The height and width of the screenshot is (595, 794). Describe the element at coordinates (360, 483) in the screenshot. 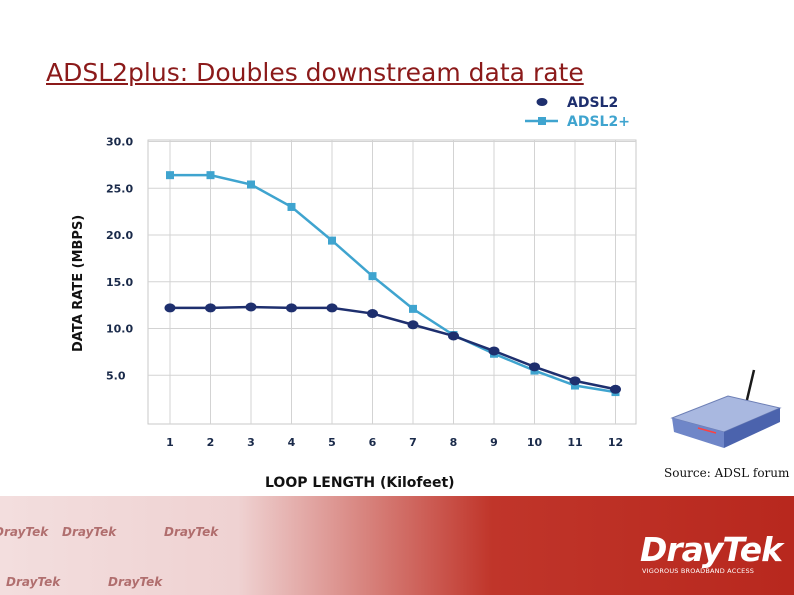

I see `x-axis-title: LOOP LENGTH (Kilofeet)` at that location.